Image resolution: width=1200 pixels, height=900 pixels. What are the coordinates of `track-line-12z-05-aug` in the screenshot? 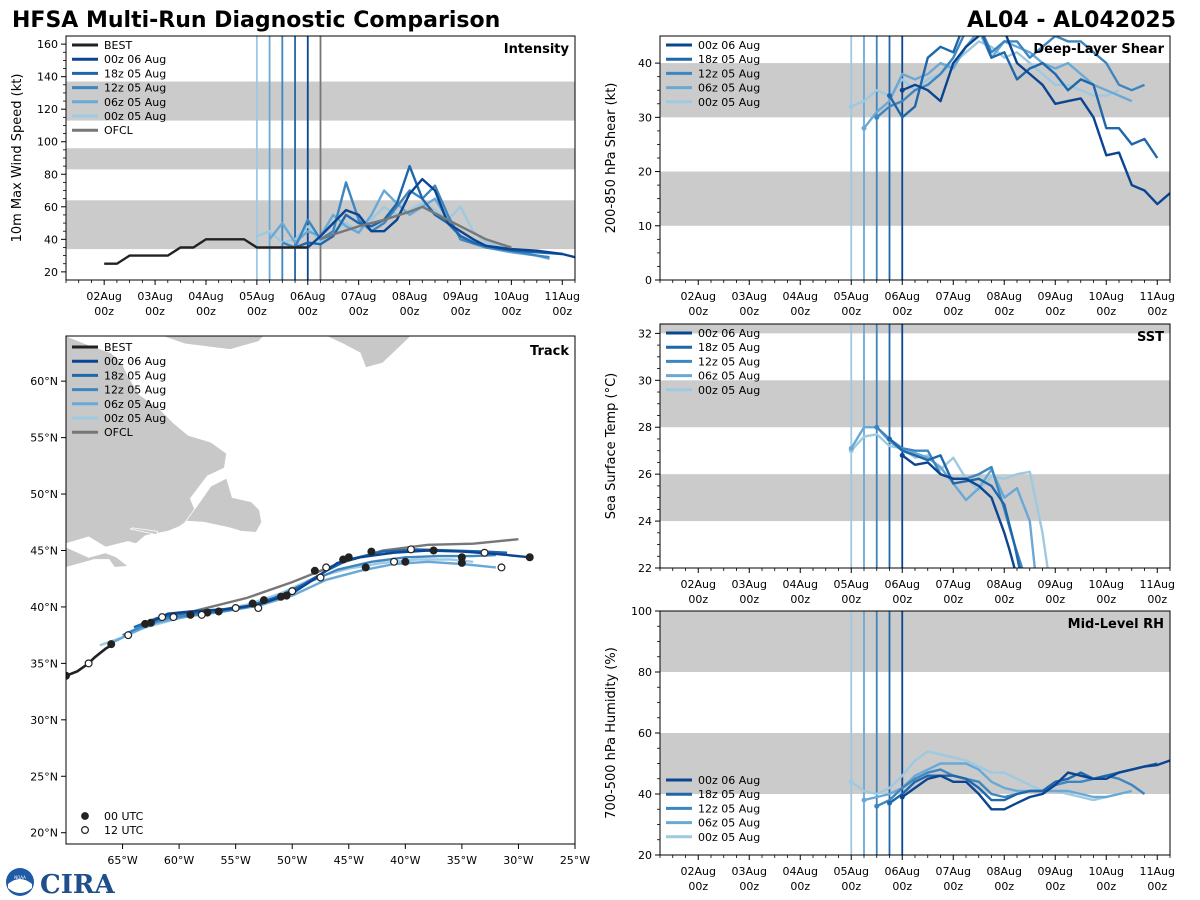 It's located at (309, 595).